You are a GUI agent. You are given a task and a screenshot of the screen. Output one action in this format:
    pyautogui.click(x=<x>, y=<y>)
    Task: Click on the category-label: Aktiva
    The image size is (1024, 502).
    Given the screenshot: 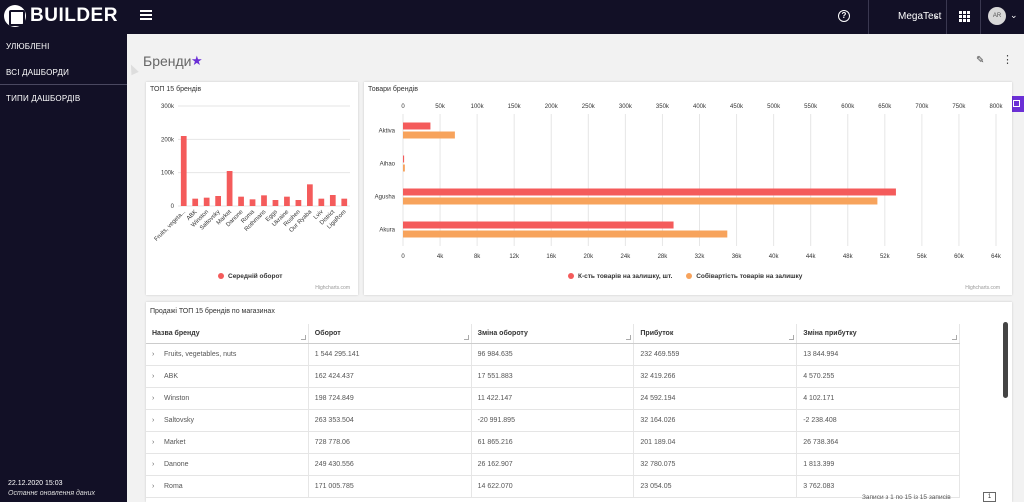 What is the action you would take?
    pyautogui.click(x=387, y=132)
    